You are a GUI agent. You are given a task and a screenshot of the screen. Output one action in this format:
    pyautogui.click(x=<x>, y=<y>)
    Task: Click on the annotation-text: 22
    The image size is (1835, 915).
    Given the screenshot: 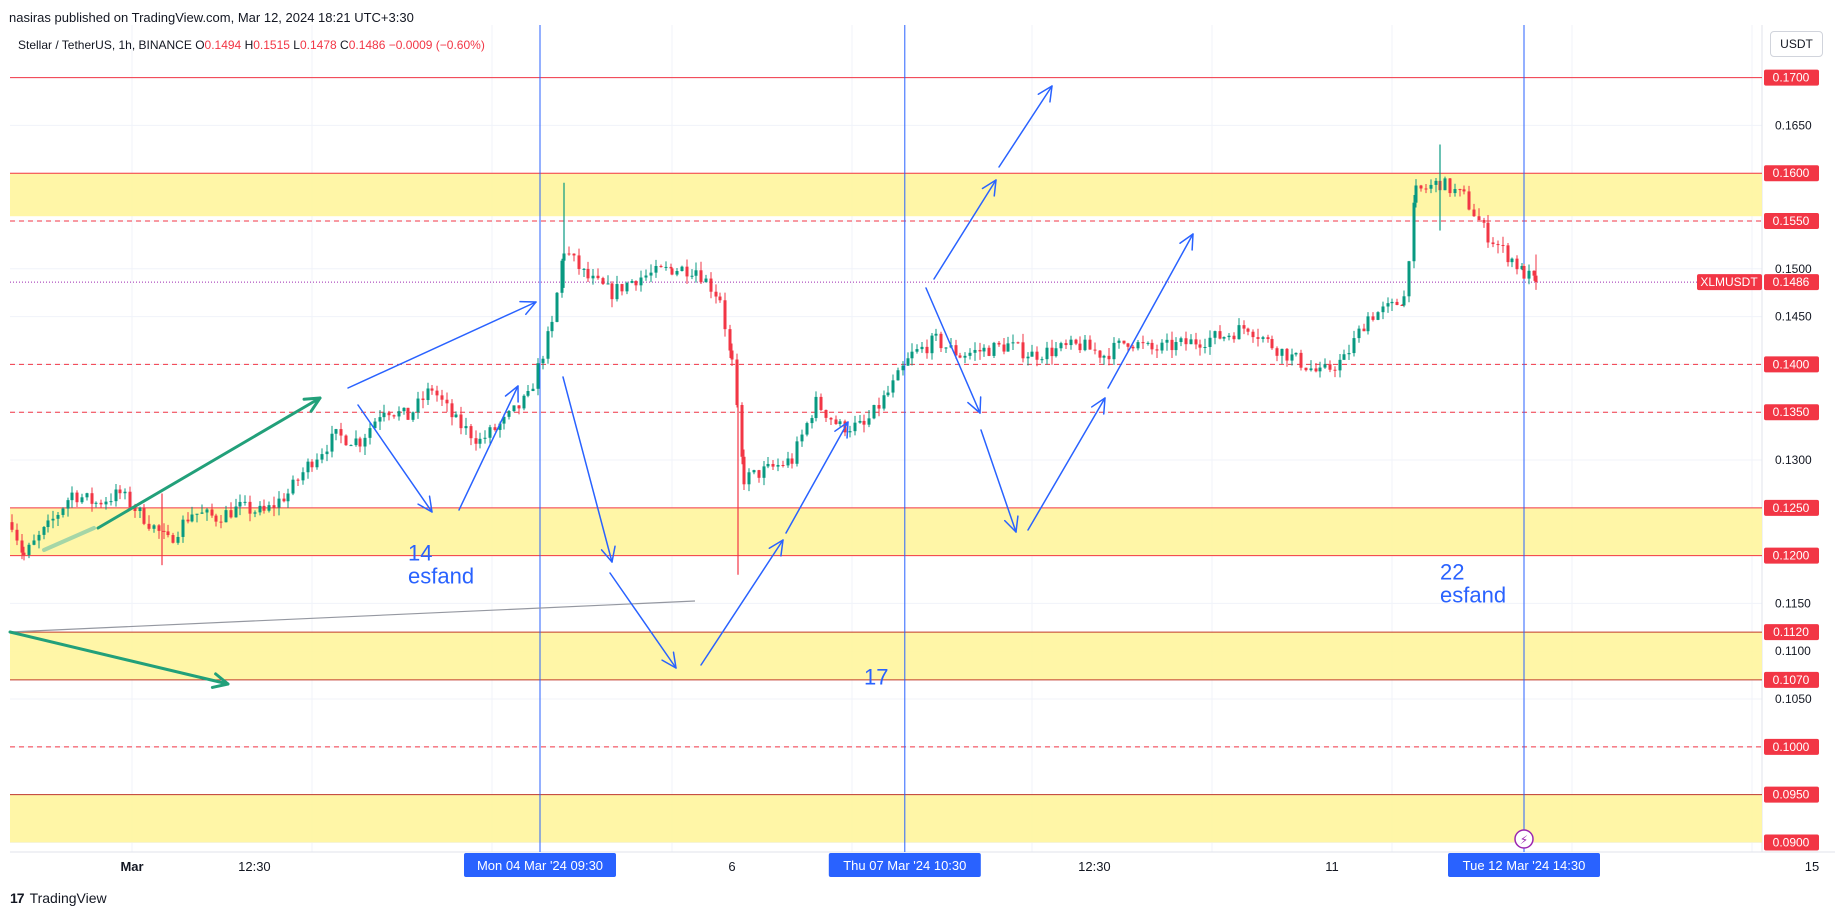 What is the action you would take?
    pyautogui.click(x=1452, y=572)
    